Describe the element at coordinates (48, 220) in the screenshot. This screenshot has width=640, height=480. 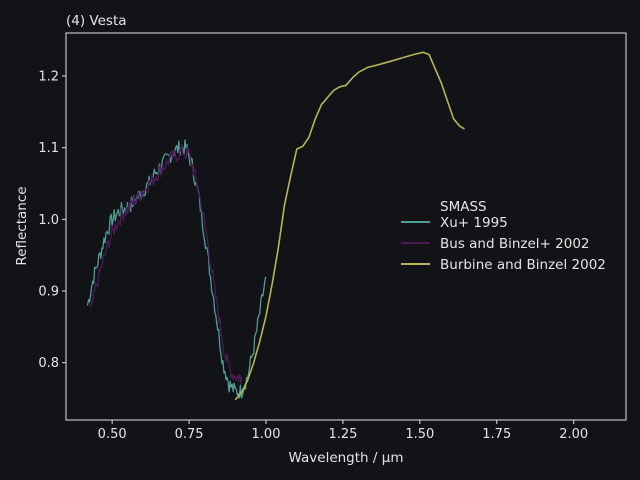
I see `y-tick-label: 1.0` at that location.